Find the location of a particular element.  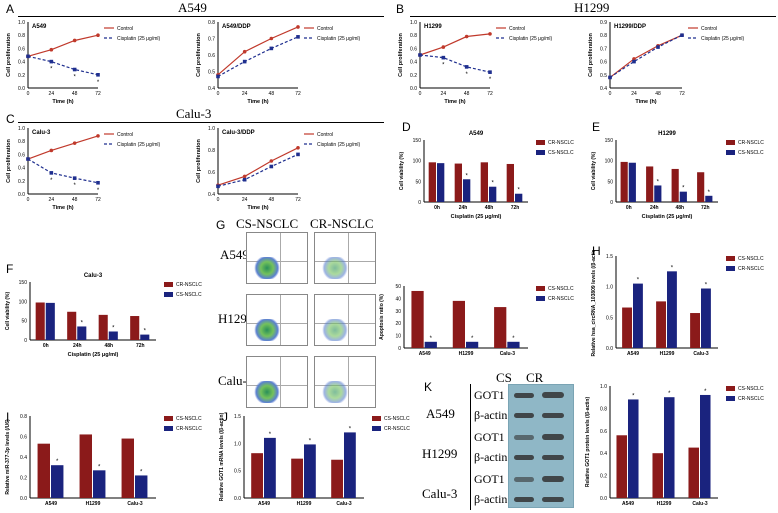

panel-letter-b: B is located at coordinates (400, 9).